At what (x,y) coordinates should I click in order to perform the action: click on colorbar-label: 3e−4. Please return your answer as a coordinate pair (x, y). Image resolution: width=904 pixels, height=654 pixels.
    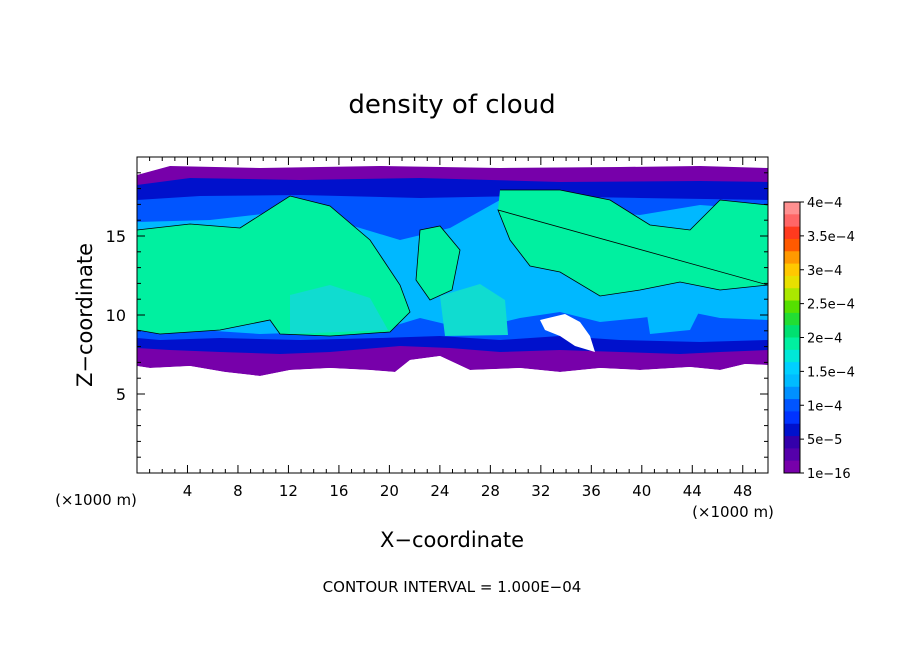
    Looking at the image, I should click on (824, 271).